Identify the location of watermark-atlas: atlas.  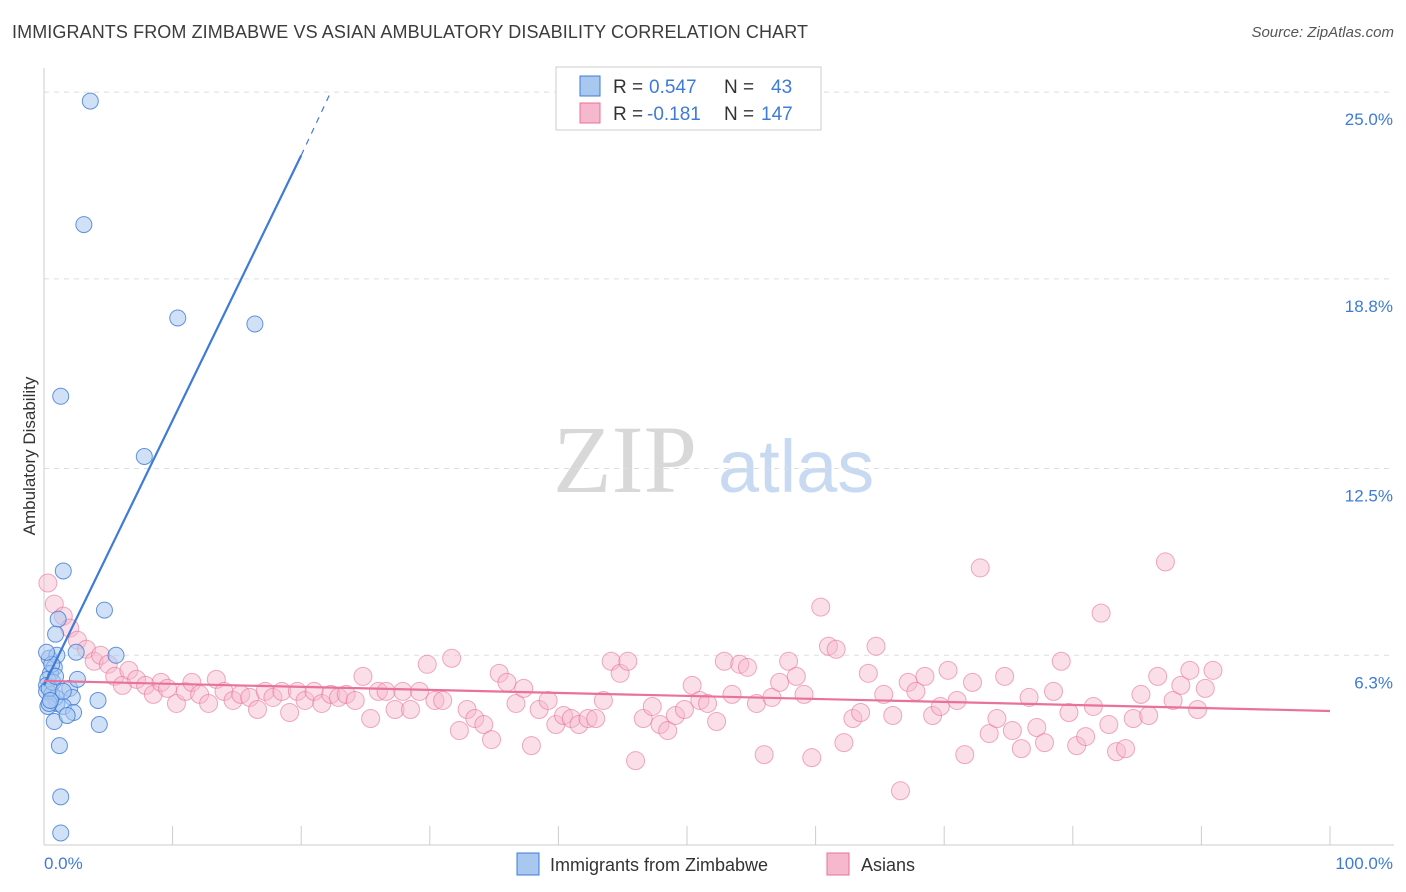
(796, 466).